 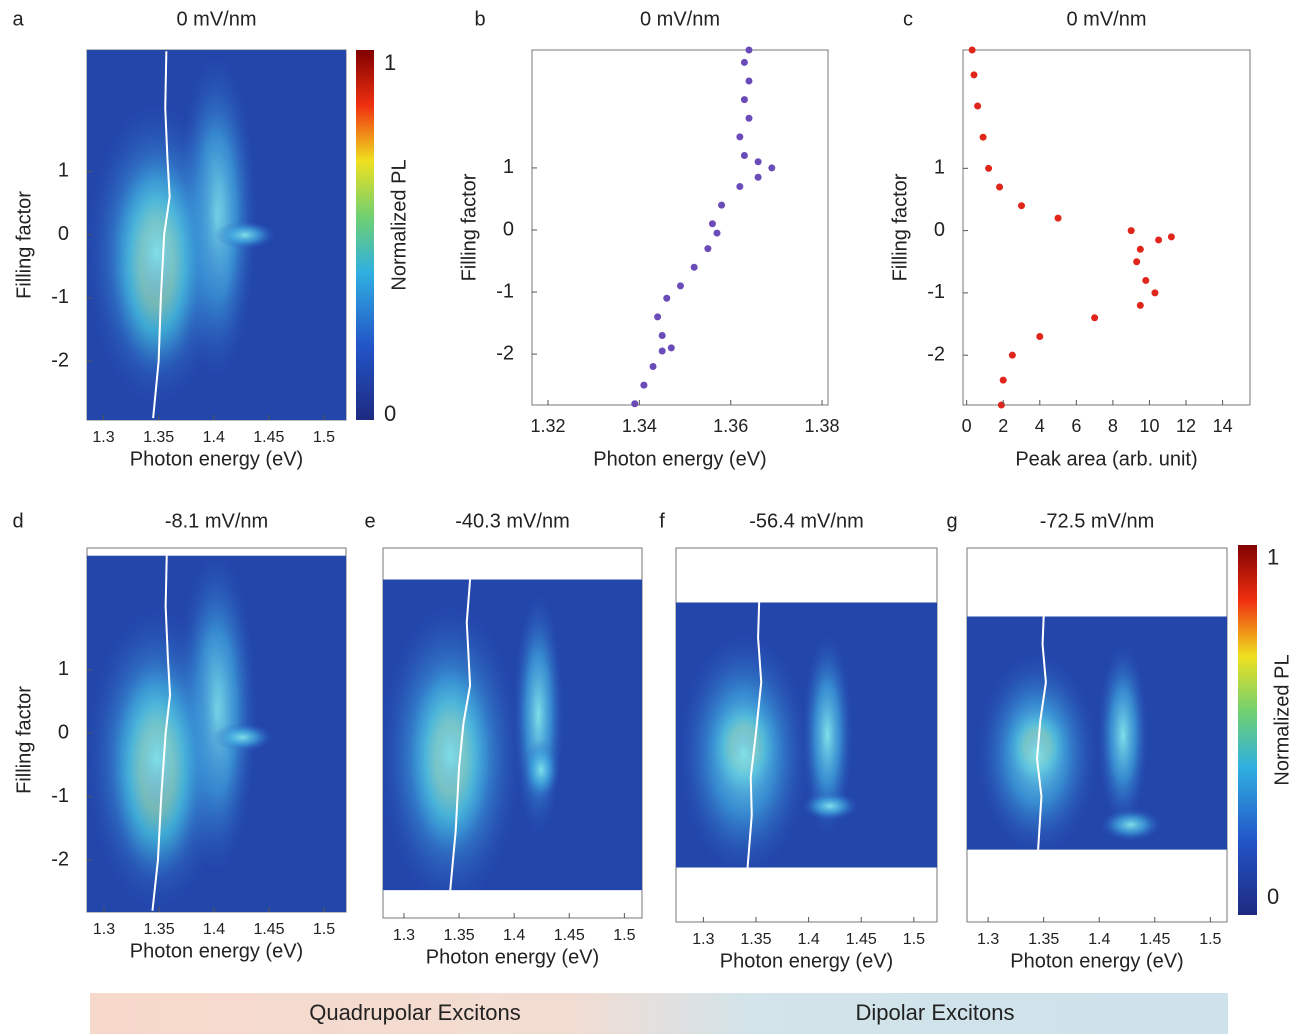 I want to click on chart-title: -40.3 mV/nm, so click(x=512, y=521).